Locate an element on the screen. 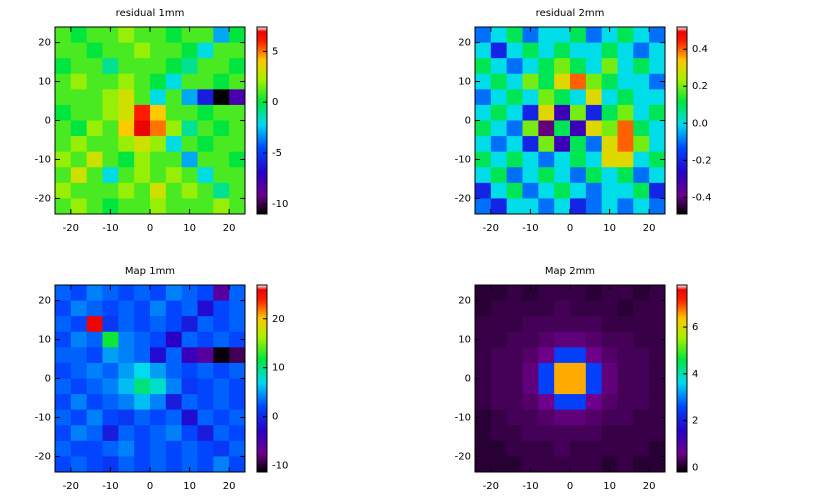 The image size is (823, 502). y-tick-label: 10 is located at coordinates (44, 82).